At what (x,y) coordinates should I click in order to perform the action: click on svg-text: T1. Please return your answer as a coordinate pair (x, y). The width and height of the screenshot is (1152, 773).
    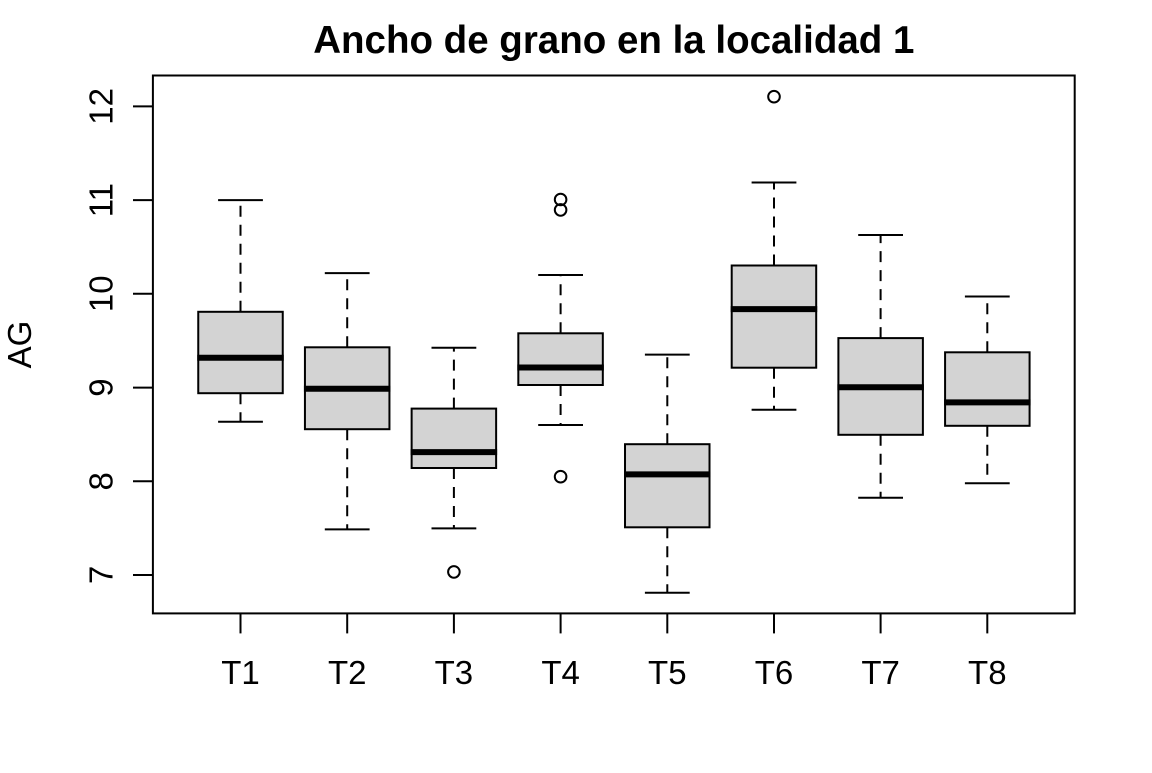
    Looking at the image, I should click on (240, 672).